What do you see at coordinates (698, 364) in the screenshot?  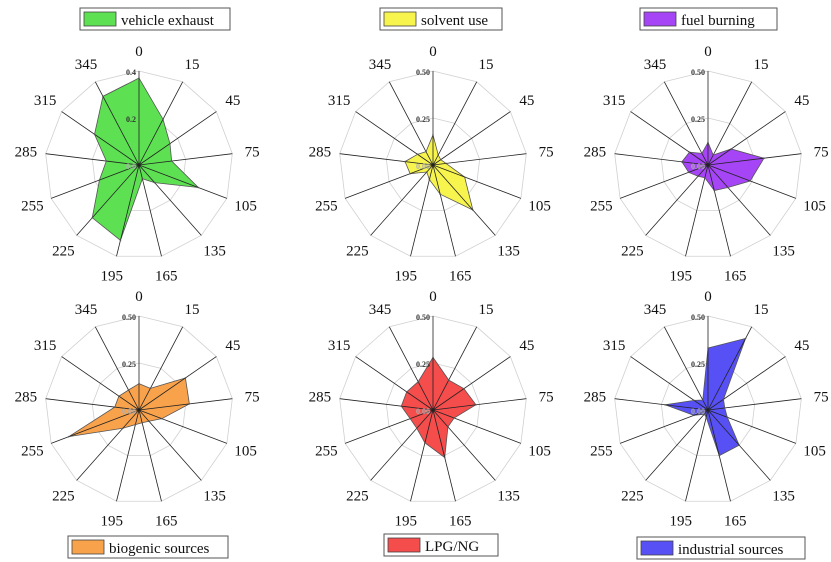 I see `radial-tick-label: 0.25` at bounding box center [698, 364].